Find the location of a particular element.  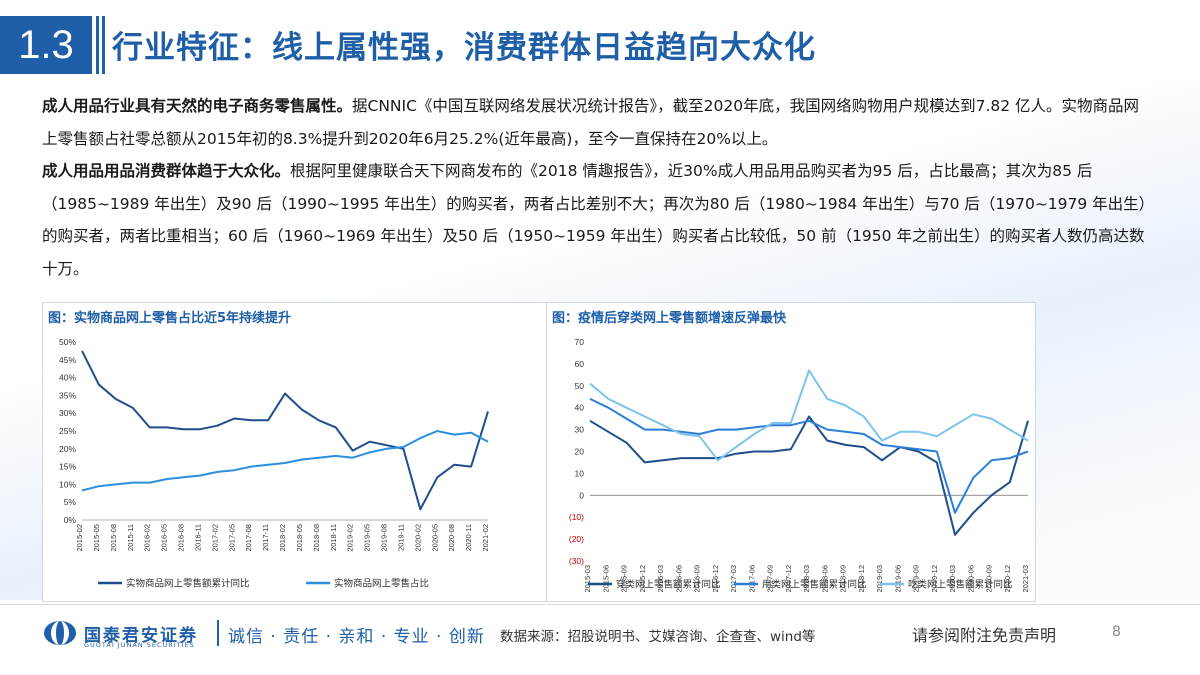

x-tick-label: 2018-11 is located at coordinates (333, 537).